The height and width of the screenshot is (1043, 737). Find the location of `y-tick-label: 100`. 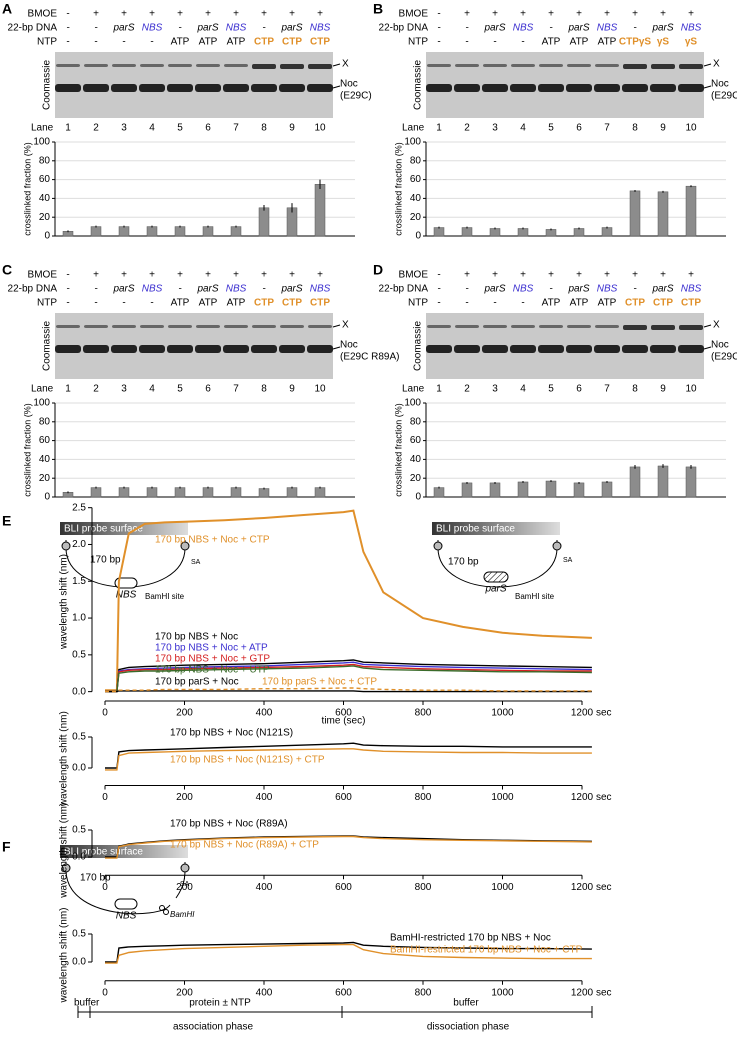

y-tick-label: 100 is located at coordinates (41, 403).